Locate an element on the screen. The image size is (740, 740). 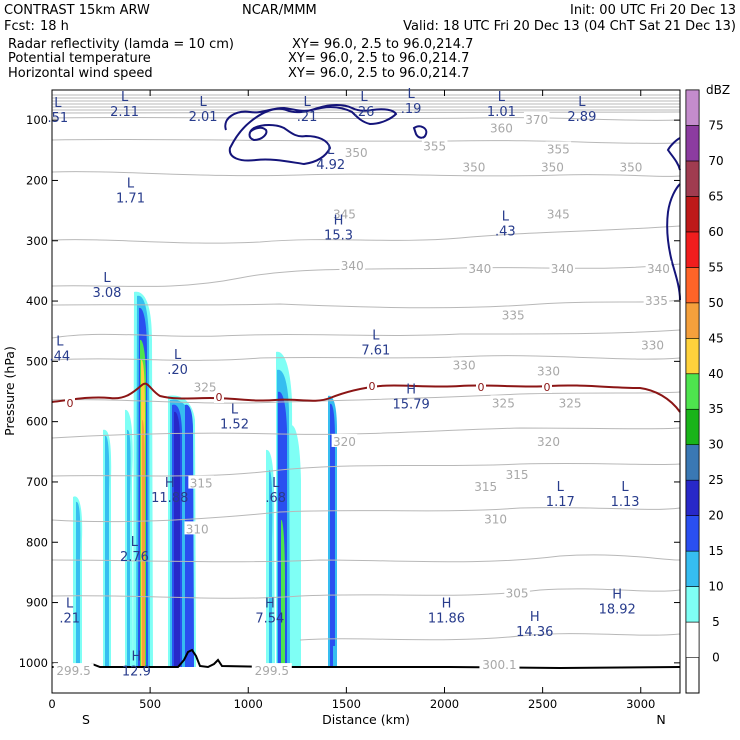
colorbar-tick-label: 5 is located at coordinates (716, 622).